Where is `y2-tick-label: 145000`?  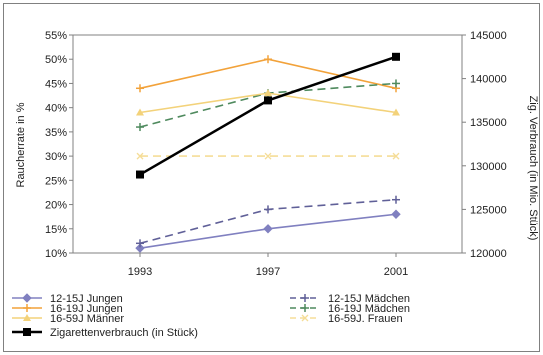
y2-tick-label: 145000 is located at coordinates (488, 36).